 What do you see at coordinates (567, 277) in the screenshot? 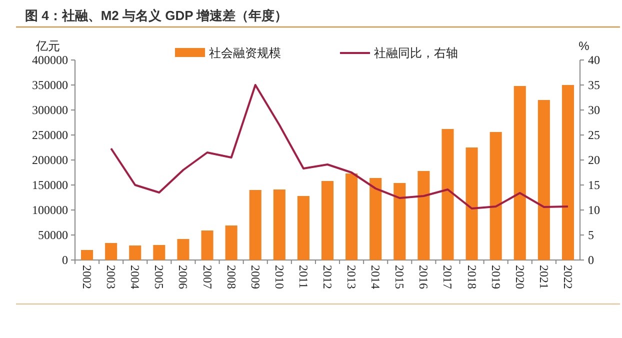
I see `x-tick-label: 2022` at bounding box center [567, 277].